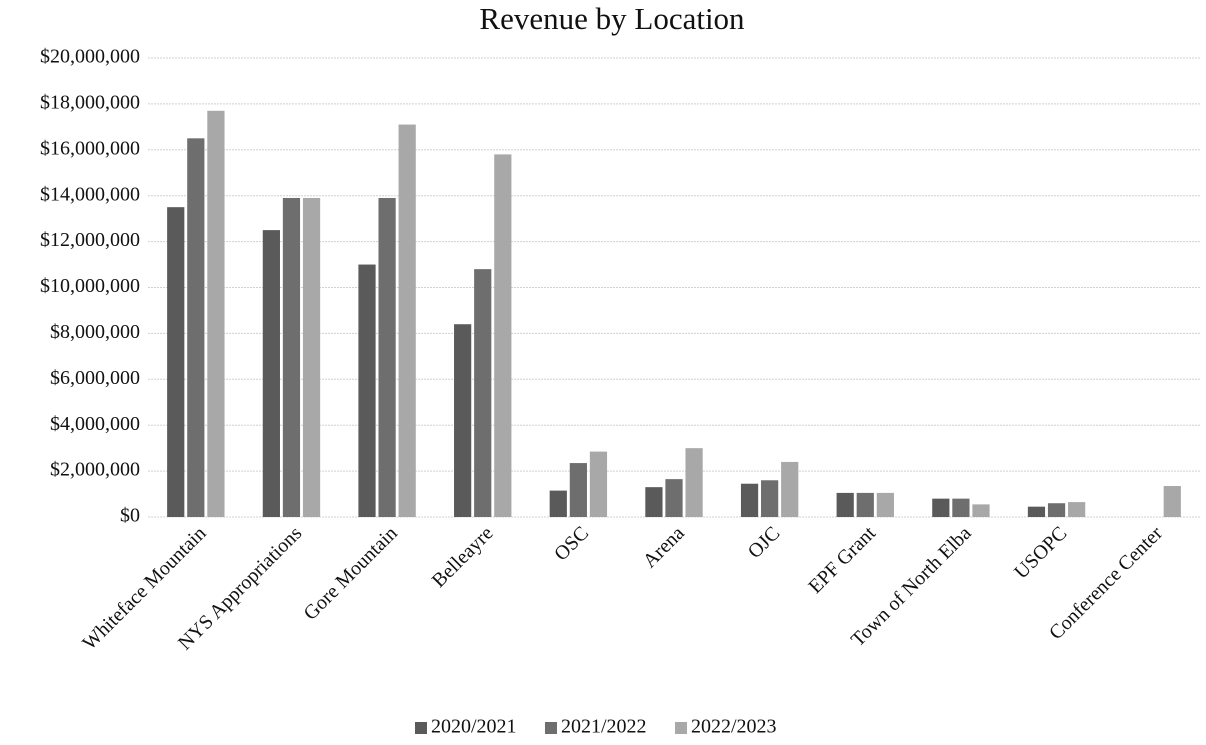 The height and width of the screenshot is (745, 1206). Describe the element at coordinates (90, 57) in the screenshot. I see `y-tick-label: $20,000,000` at that location.